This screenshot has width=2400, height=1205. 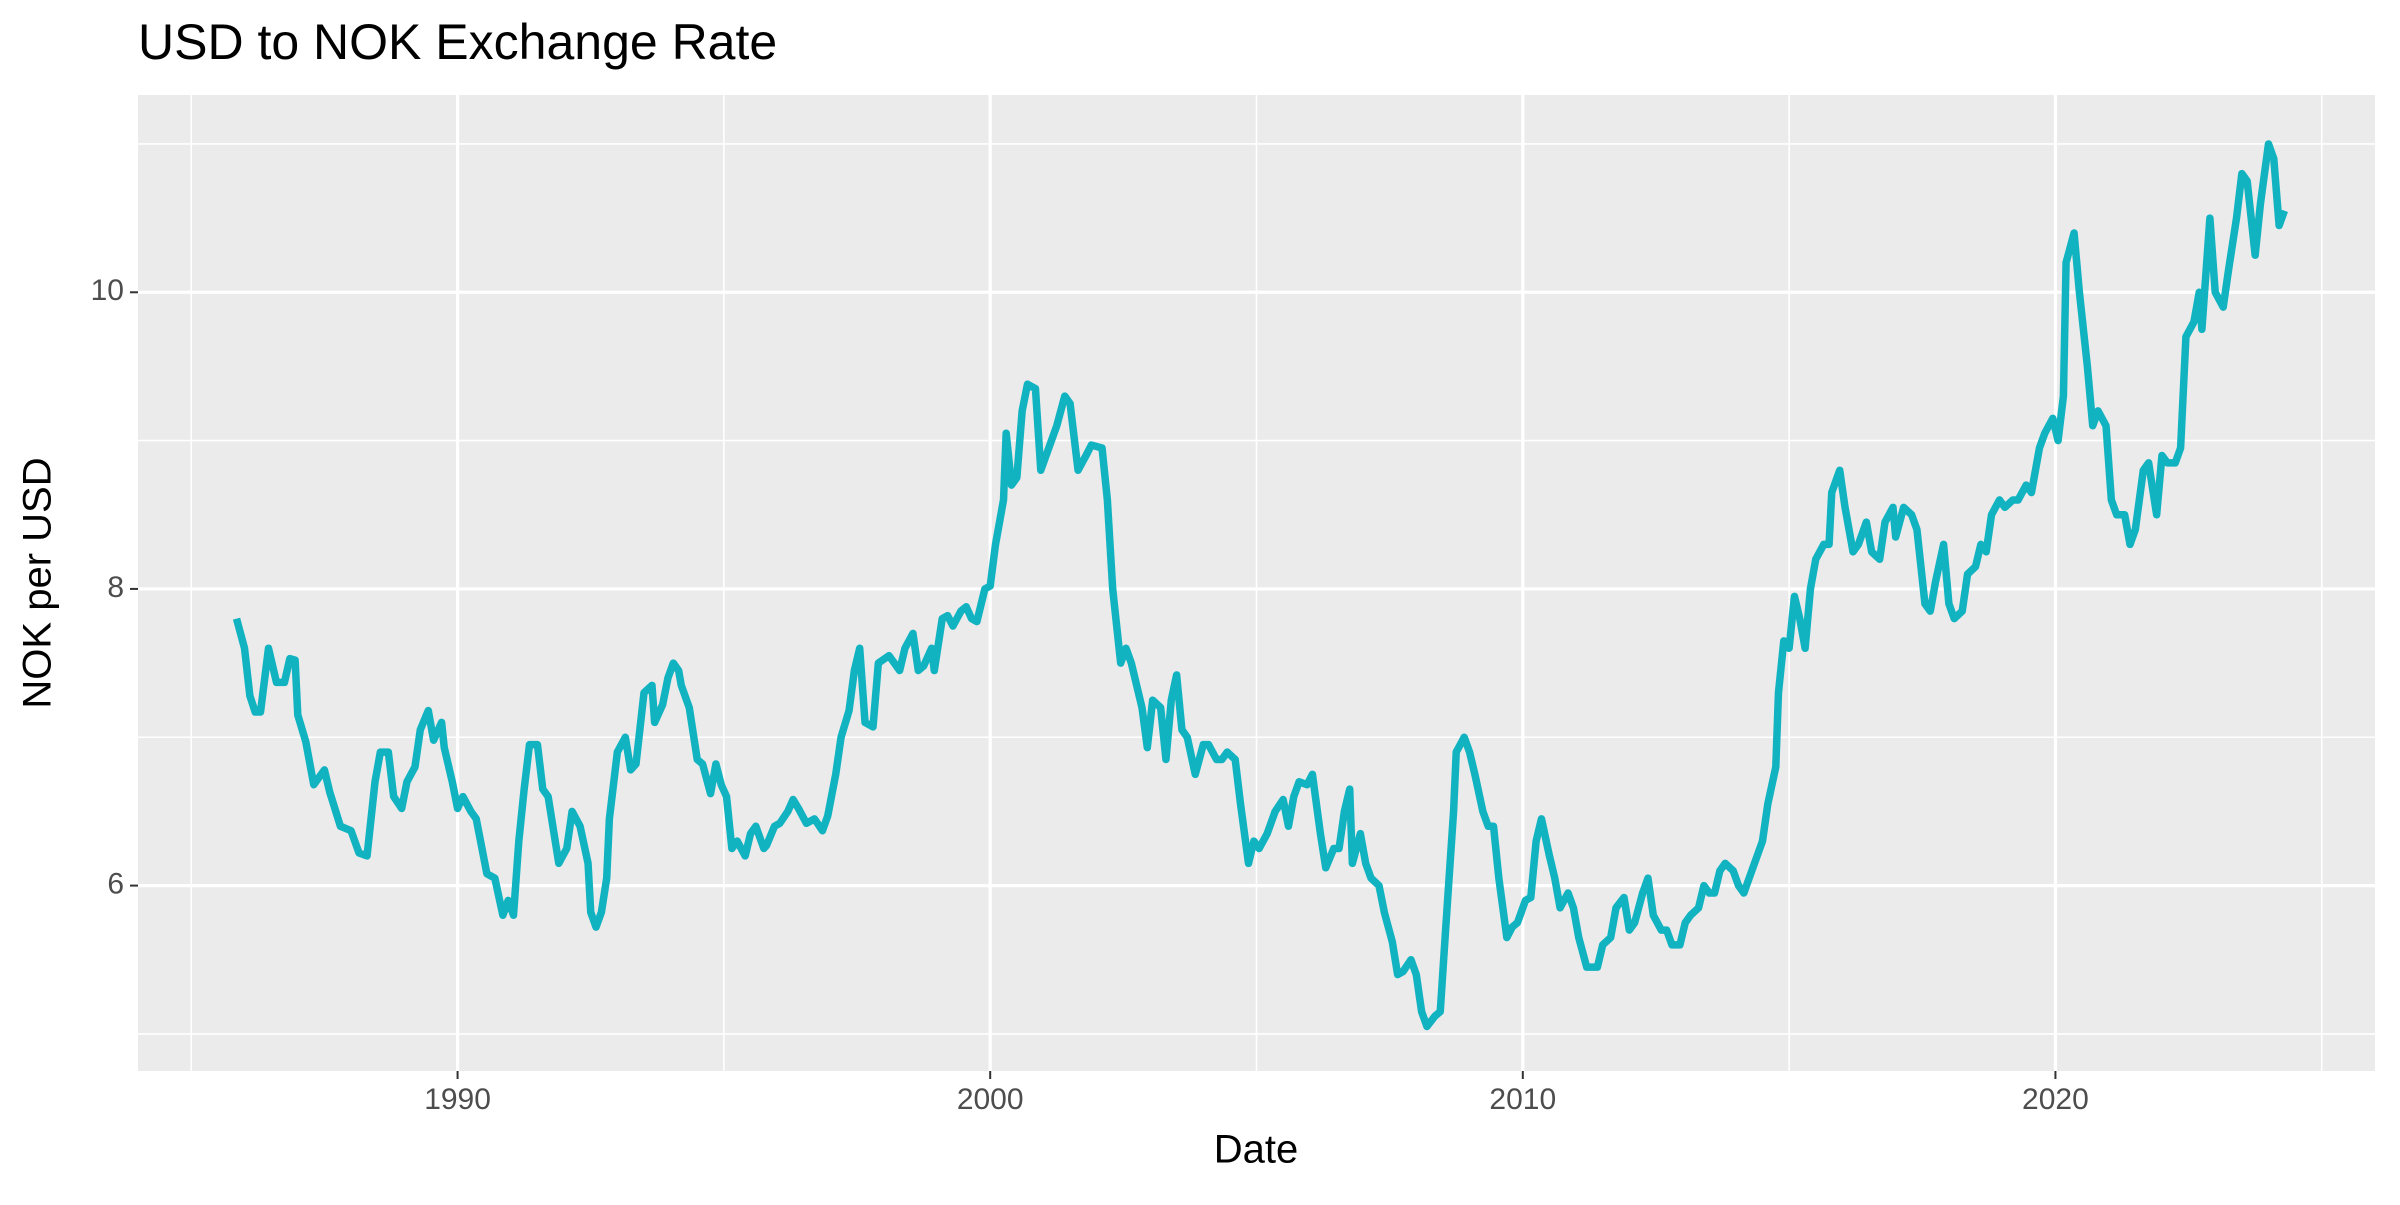 What do you see at coordinates (1256, 1150) in the screenshot?
I see `x-axis-title: Date` at bounding box center [1256, 1150].